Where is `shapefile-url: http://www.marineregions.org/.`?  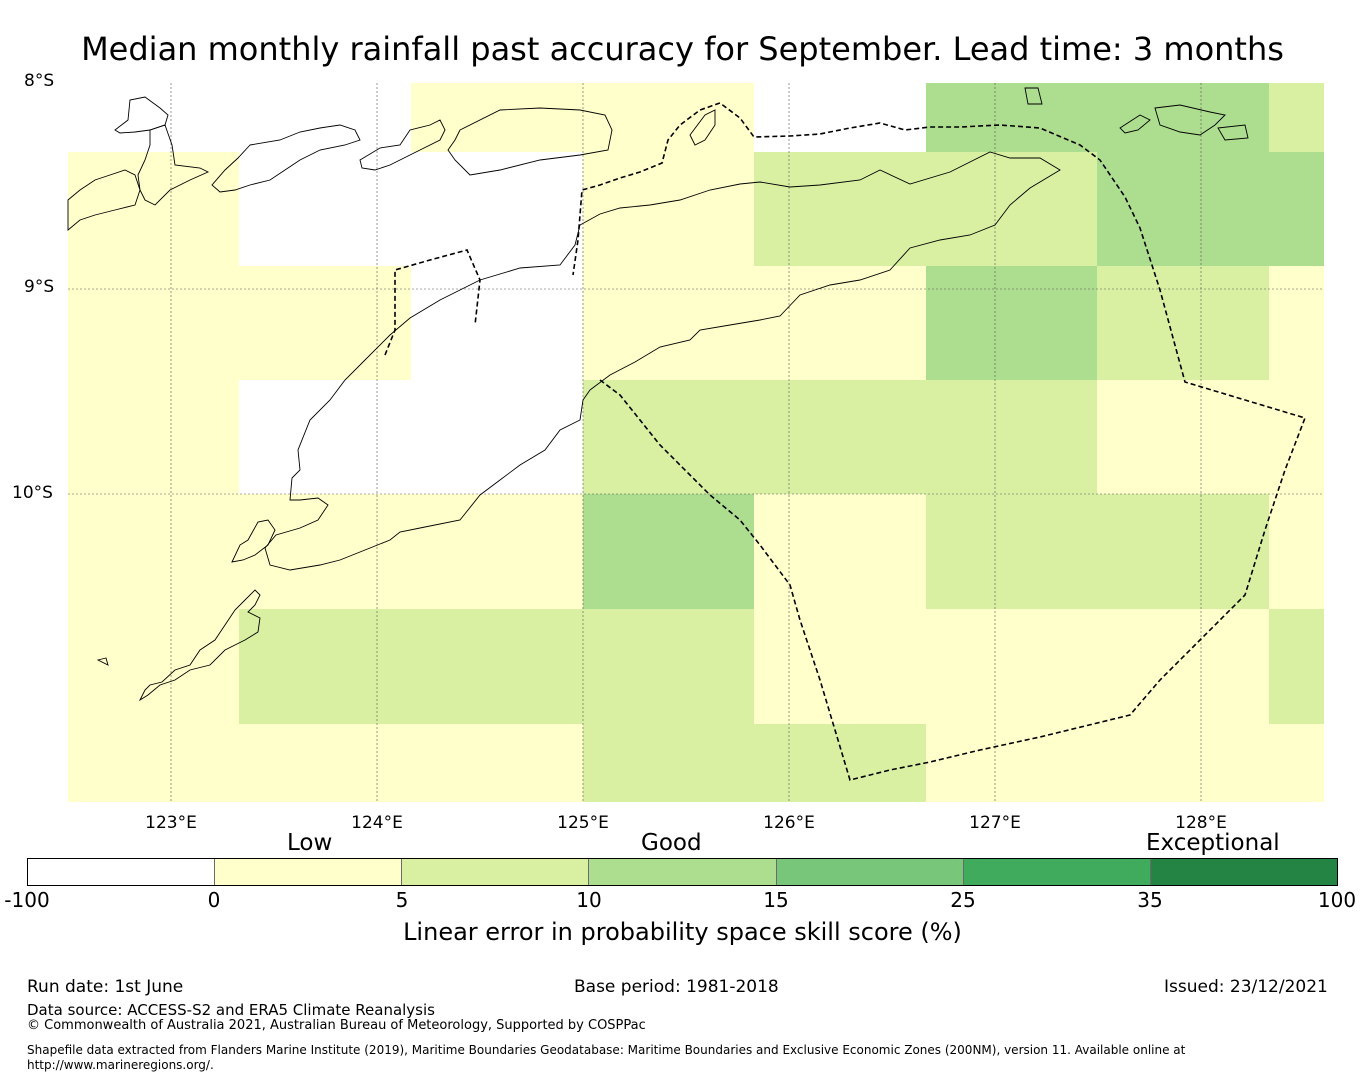 shapefile-url: http://www.marineregions.org/. is located at coordinates (120, 1065).